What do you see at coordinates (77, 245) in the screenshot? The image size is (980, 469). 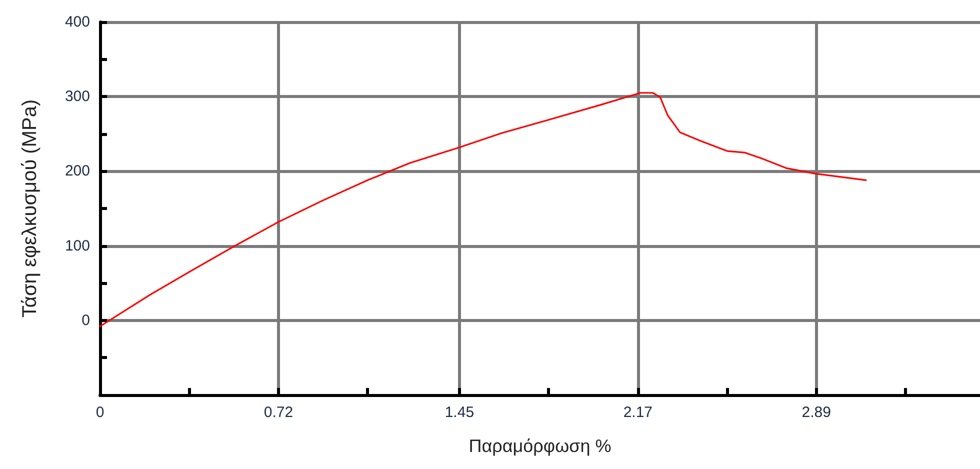 I see `y-tick-label: 100` at bounding box center [77, 245].